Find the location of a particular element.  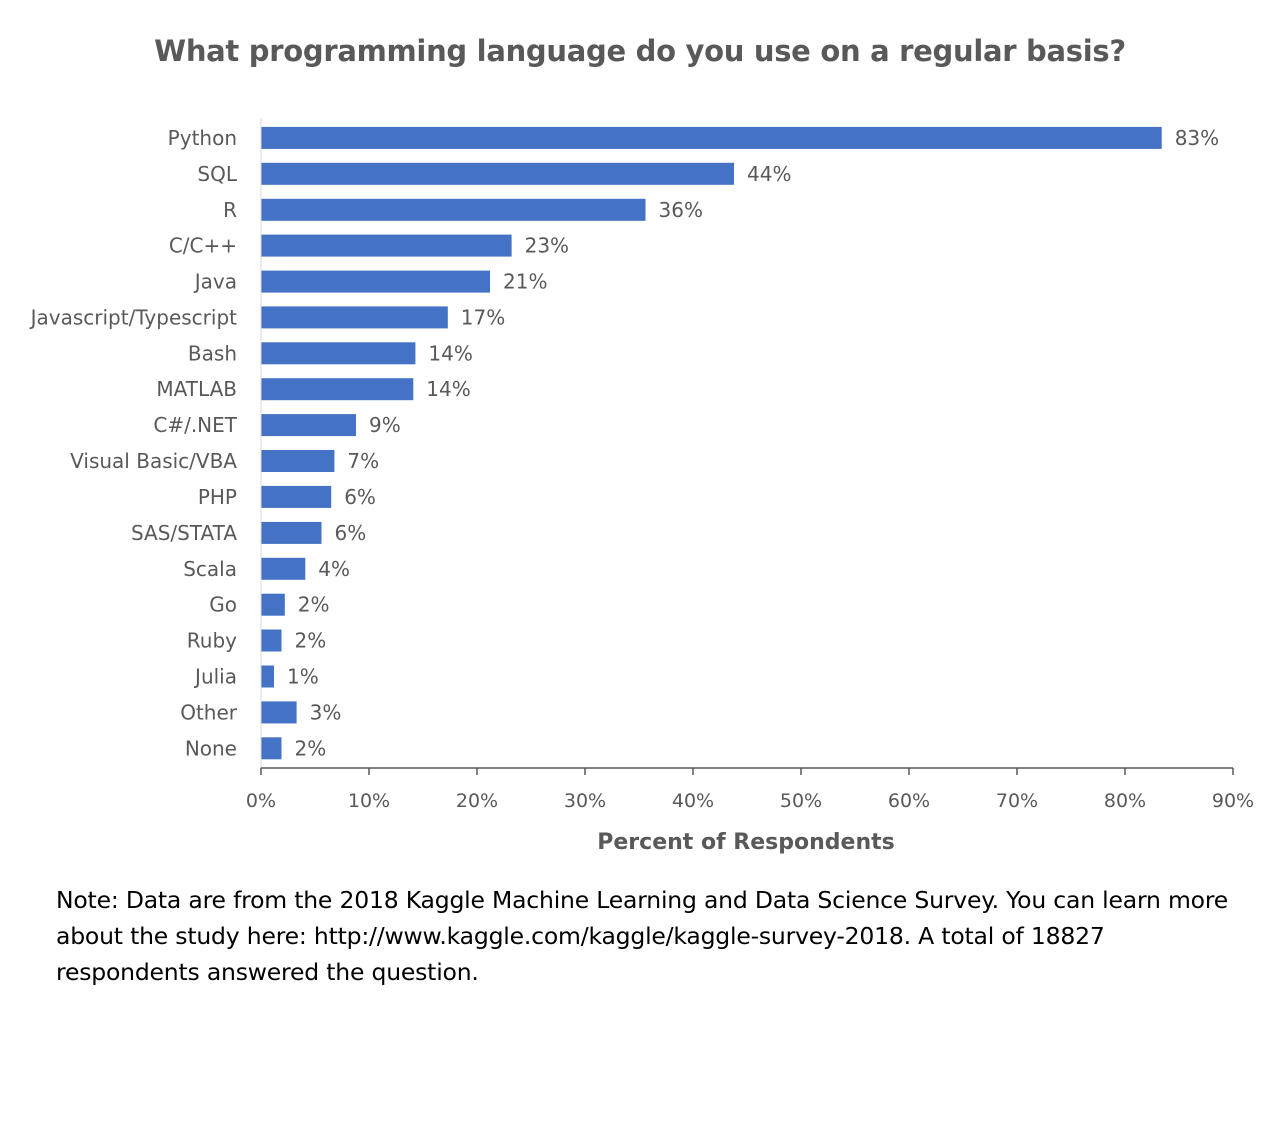

bar-go is located at coordinates (273, 604).